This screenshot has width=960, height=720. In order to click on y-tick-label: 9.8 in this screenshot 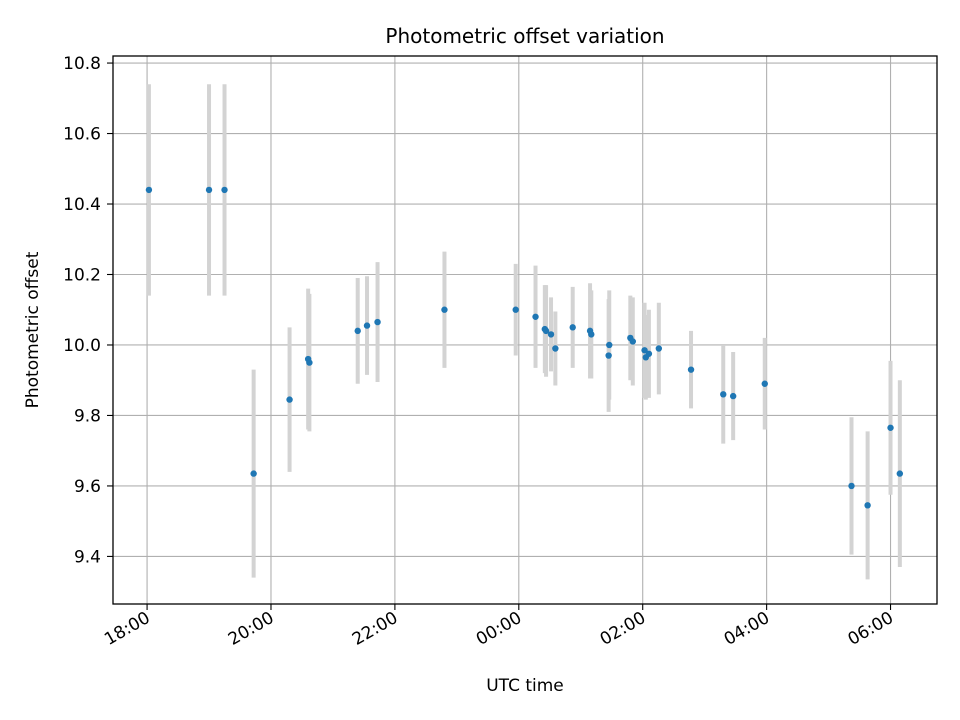, I will do `click(87, 416)`.